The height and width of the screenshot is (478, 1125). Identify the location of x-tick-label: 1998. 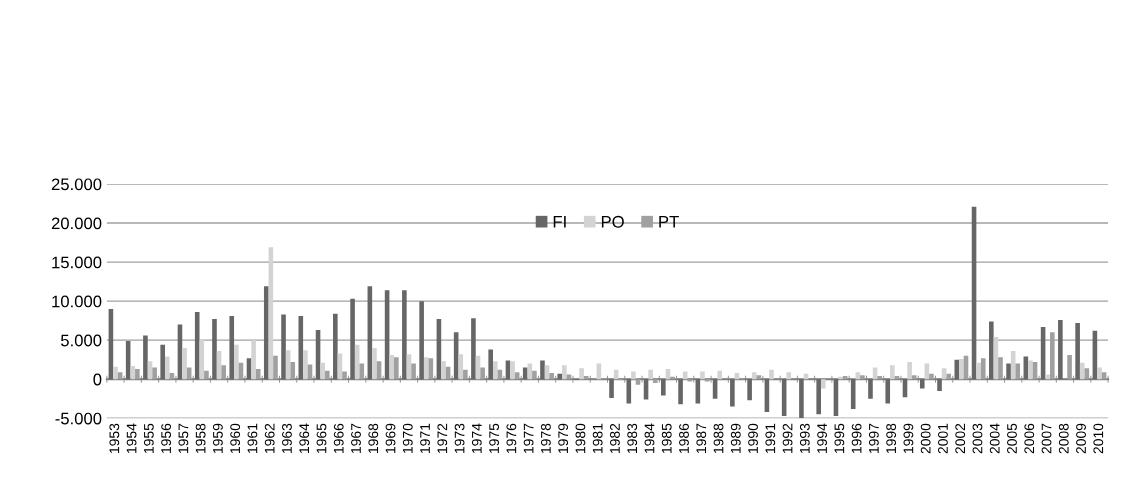
(891, 438).